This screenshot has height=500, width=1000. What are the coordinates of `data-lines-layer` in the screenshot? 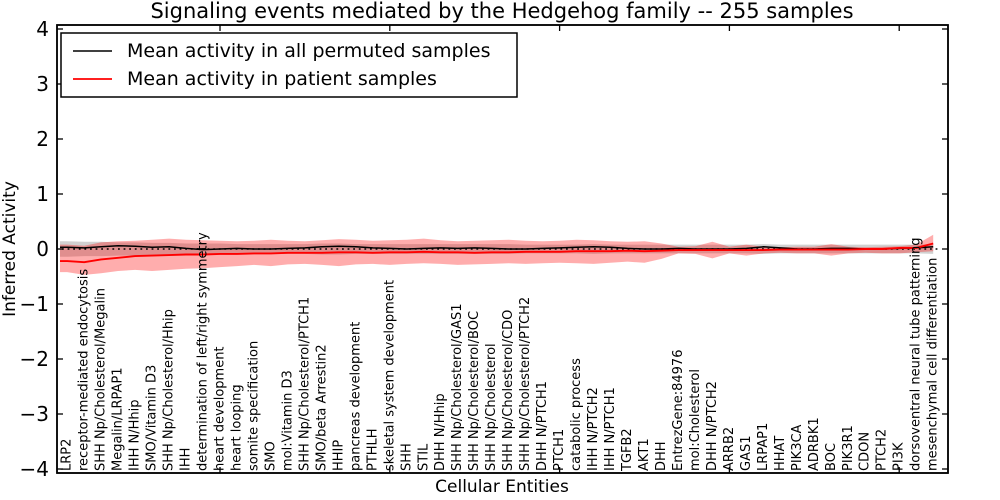 It's located at (500, 253).